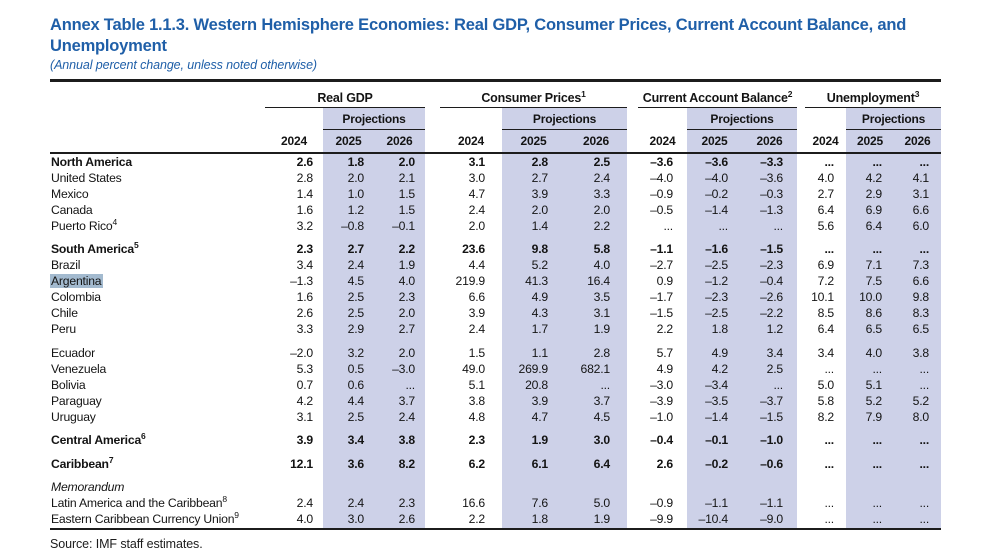  Describe the element at coordinates (157, 161) in the screenshot. I see `row-label-cell: North America` at that location.